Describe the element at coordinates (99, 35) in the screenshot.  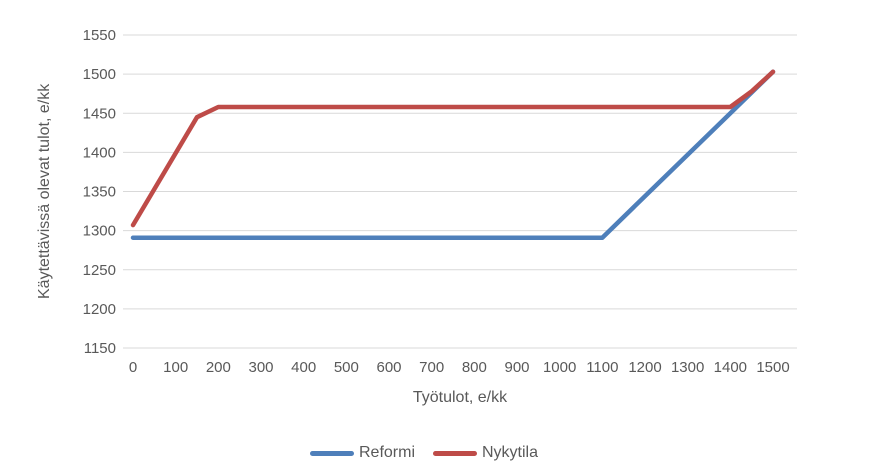
I see `y-tick-label: 1550` at that location.